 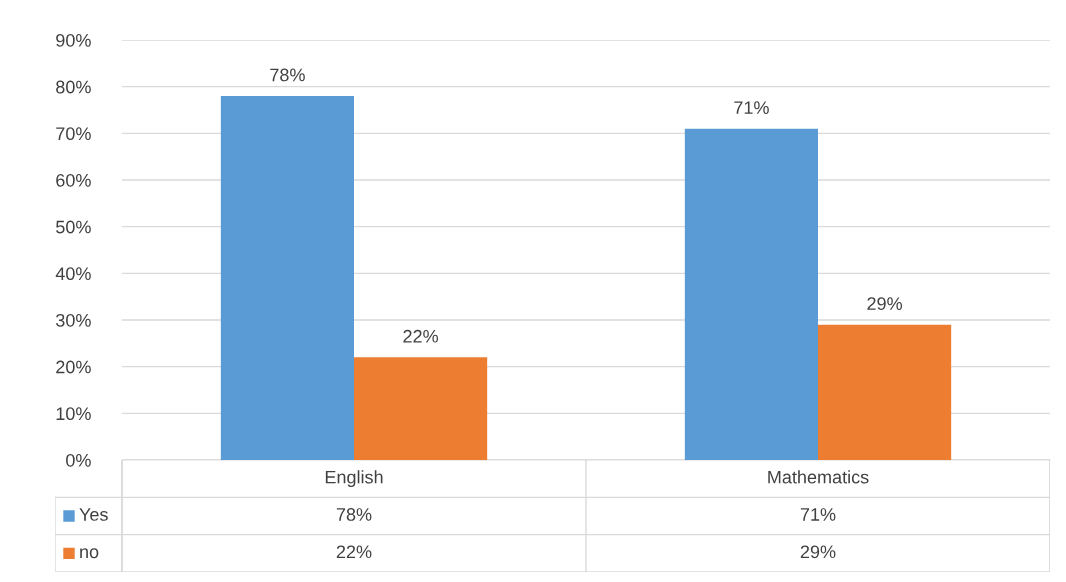 What do you see at coordinates (354, 514) in the screenshot?
I see `data-label: 78%` at bounding box center [354, 514].